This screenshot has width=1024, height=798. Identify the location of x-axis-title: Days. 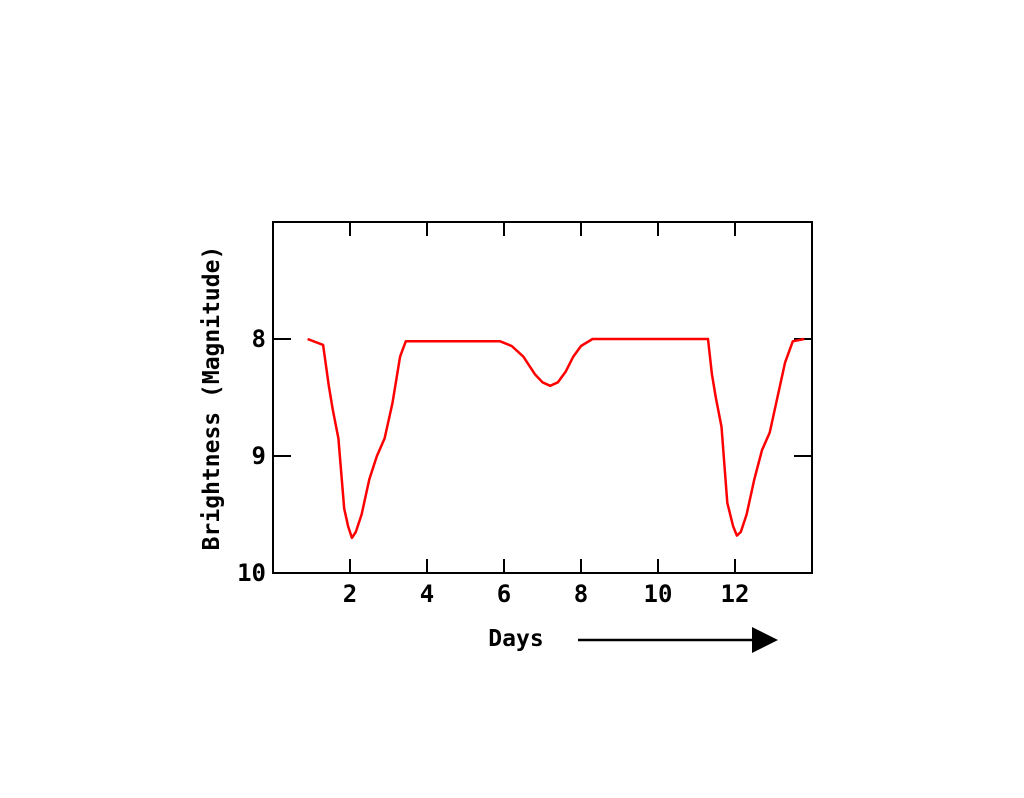
(515, 639).